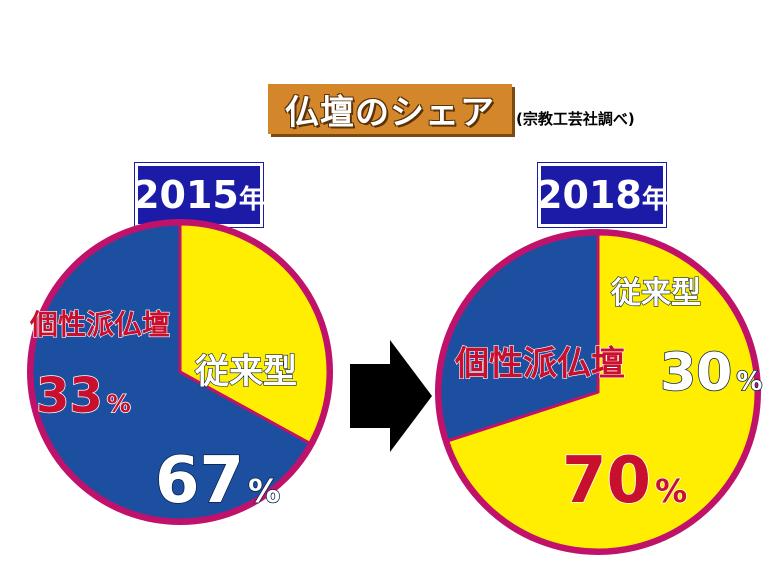 This screenshot has width=780, height=585. I want to click on year-value-left: 2015, so click(186, 195).